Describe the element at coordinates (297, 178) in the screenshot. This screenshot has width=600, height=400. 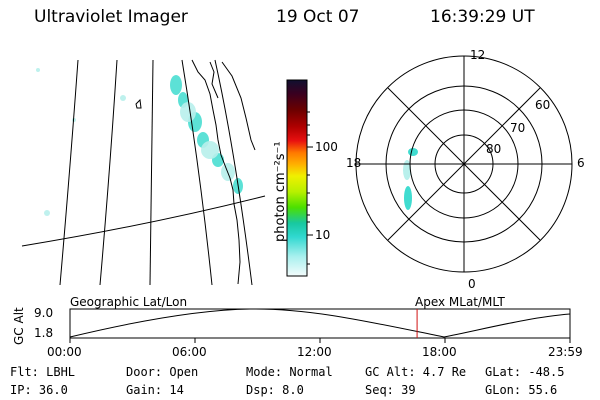
I see `colorbar-gradient` at that location.